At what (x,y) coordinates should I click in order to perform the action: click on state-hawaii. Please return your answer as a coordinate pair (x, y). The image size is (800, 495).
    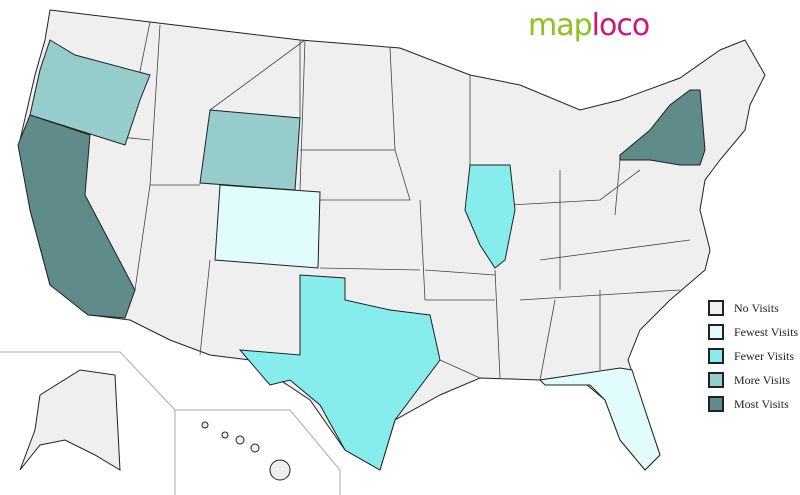
    Looking at the image, I should click on (246, 451).